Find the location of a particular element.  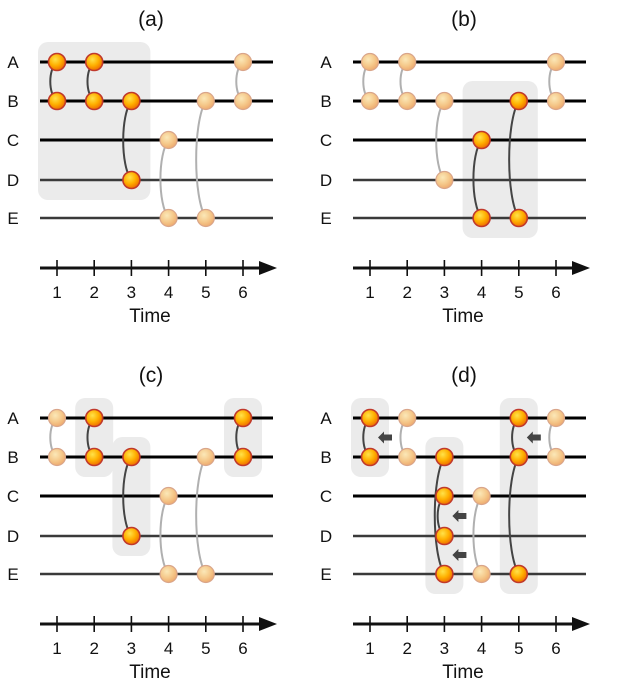

panel-title: (a) is located at coordinates (151, 19).